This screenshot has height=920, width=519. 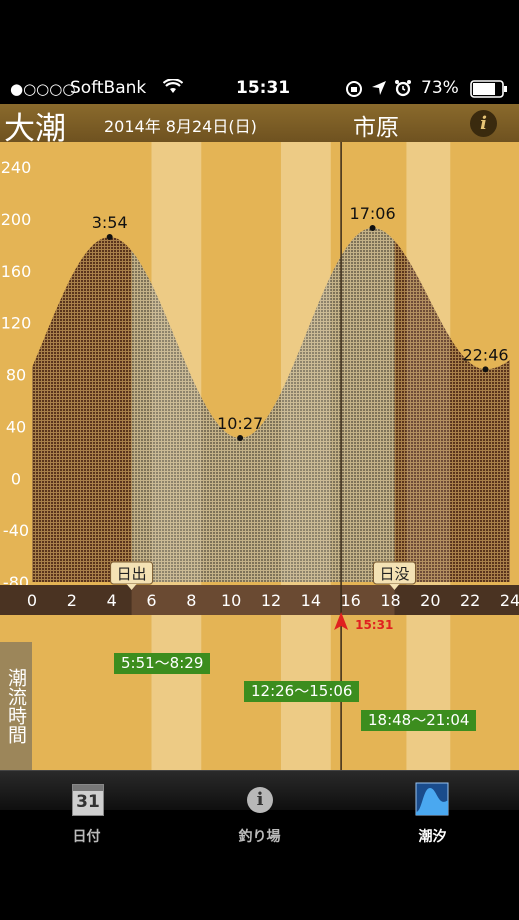 I want to click on tab-fishing-spot-label: 釣り場, so click(x=259, y=837).